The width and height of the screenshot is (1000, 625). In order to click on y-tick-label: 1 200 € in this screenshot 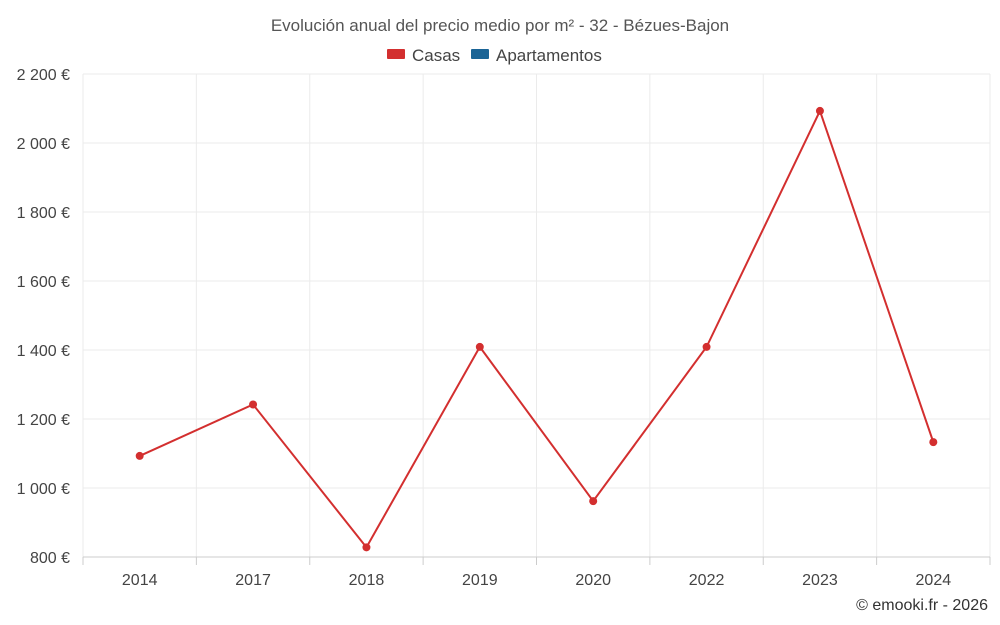, I will do `click(43, 420)`.